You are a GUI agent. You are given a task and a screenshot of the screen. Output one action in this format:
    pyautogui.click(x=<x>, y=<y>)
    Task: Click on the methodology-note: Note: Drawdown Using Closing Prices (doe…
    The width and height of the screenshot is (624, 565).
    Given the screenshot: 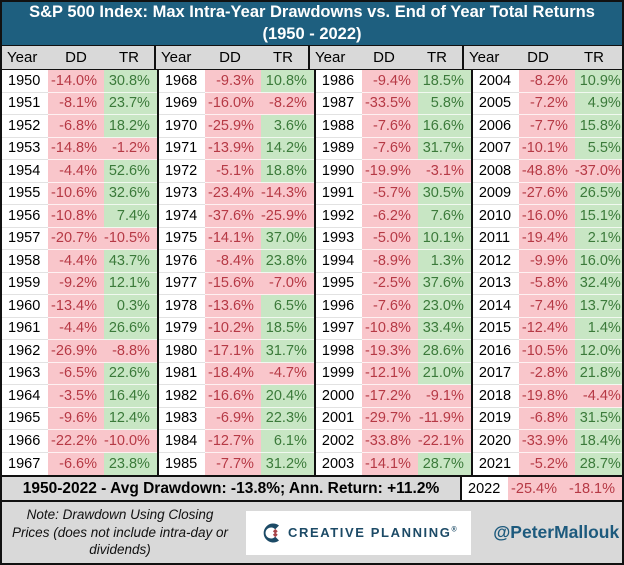 What is the action you would take?
    pyautogui.click(x=120, y=532)
    